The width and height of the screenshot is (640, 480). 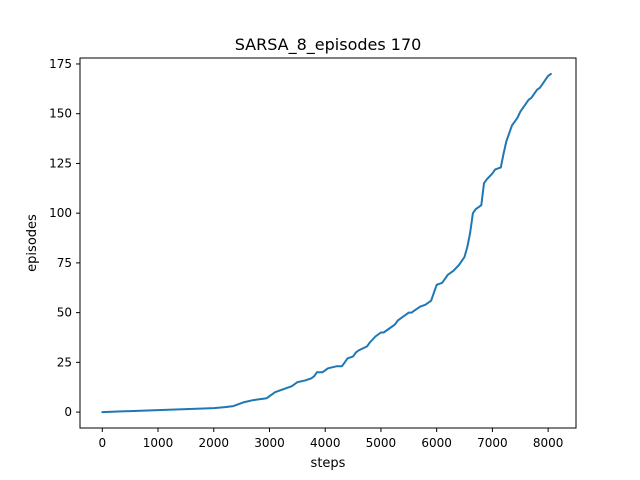 I want to click on y-tick-label: 0, so click(x=68, y=412).